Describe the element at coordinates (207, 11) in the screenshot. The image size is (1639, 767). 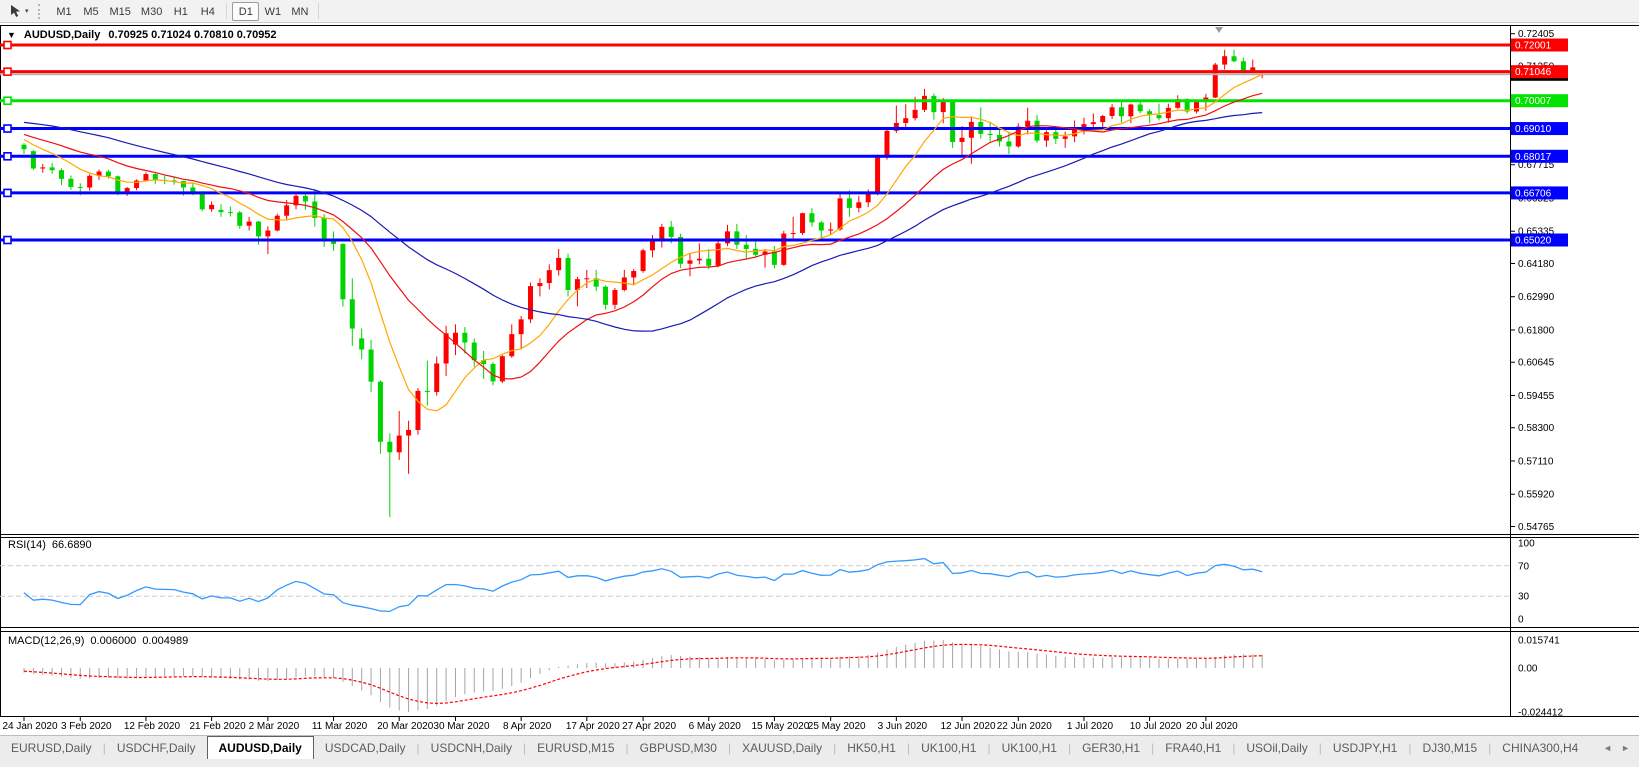
I see `timeframe-button-h4: H4` at that location.